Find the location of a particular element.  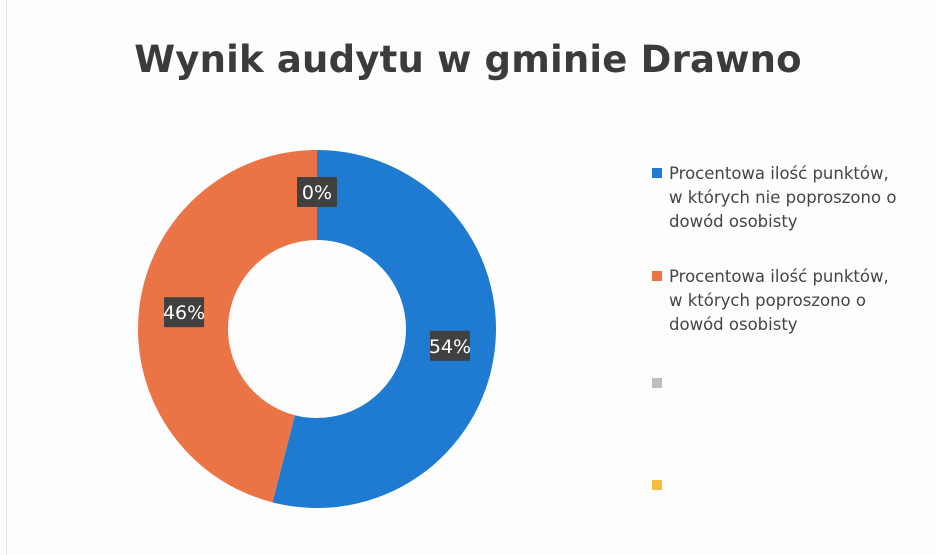

data-label-text-2: 0% is located at coordinates (317, 193).